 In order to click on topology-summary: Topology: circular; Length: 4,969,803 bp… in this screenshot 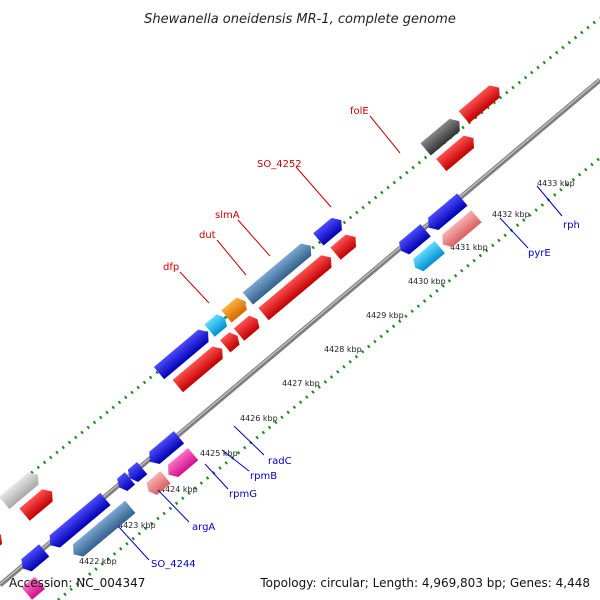, I will do `click(424, 583)`.